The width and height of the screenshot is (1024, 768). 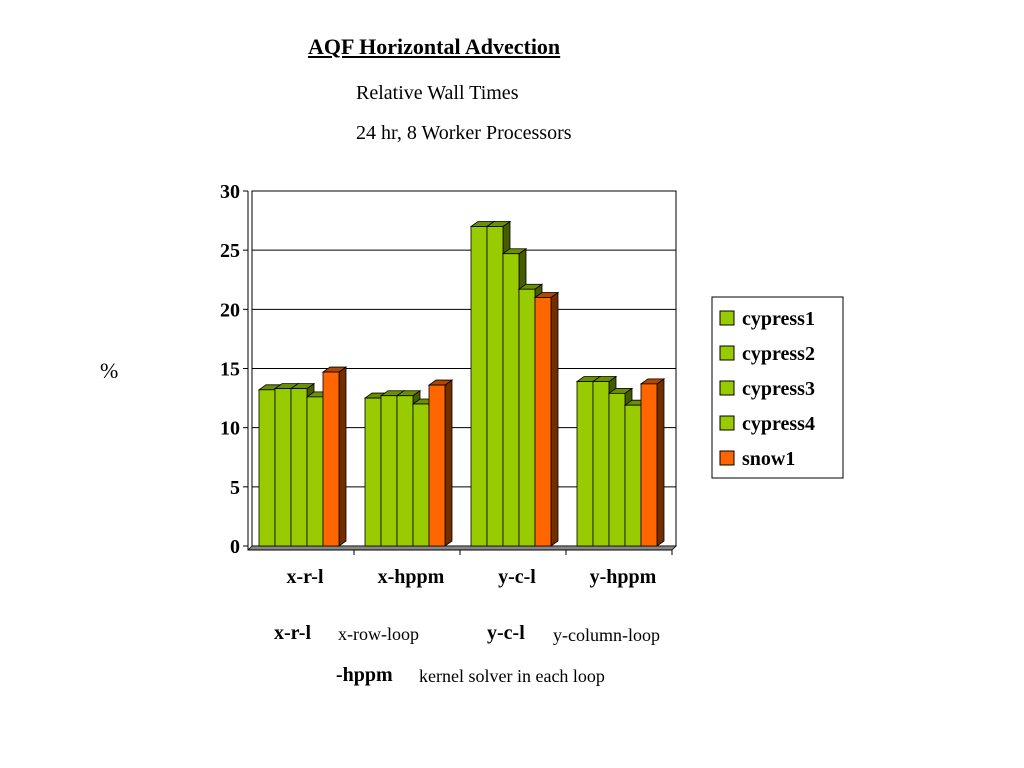 What do you see at coordinates (517, 577) in the screenshot?
I see `x-tick-label: y-c-l` at bounding box center [517, 577].